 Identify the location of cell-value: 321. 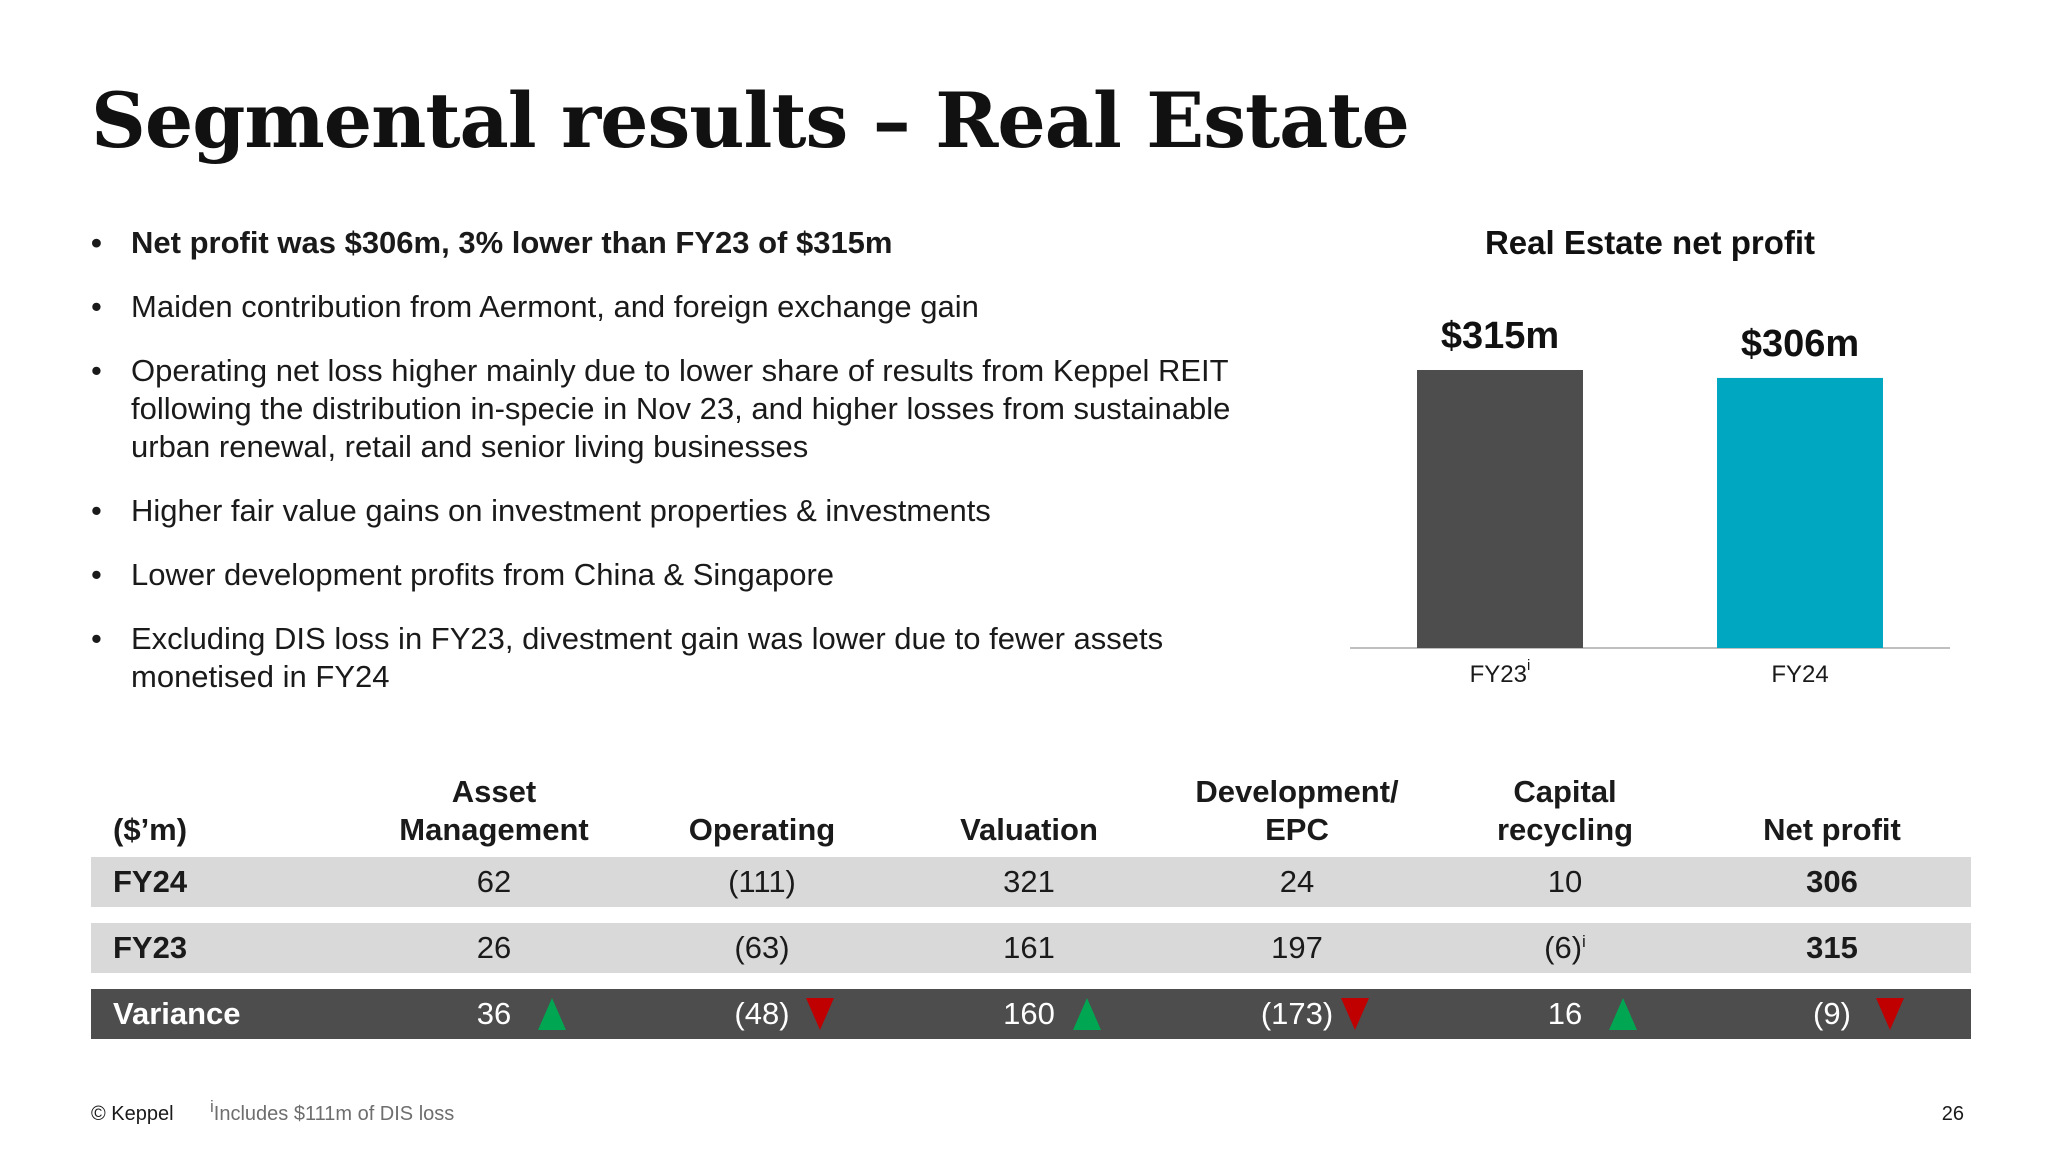
(1029, 881).